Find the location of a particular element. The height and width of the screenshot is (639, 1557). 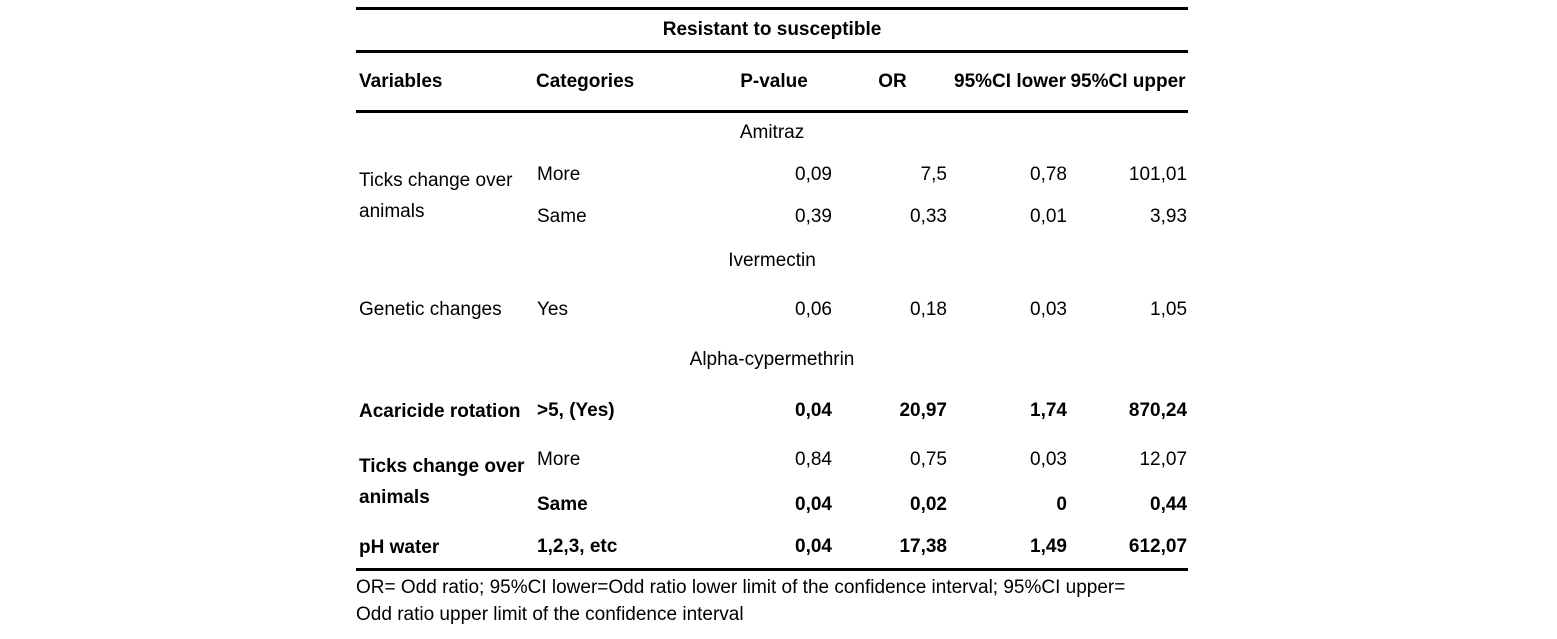

table-row: Same 0,04 0,02 0 0,44 is located at coordinates (772, 505).